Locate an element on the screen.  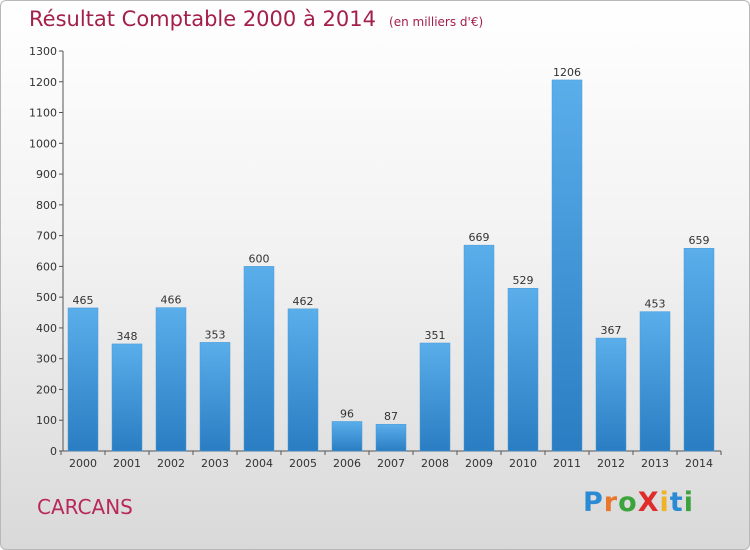
x-tick-label: 2006 is located at coordinates (347, 463).